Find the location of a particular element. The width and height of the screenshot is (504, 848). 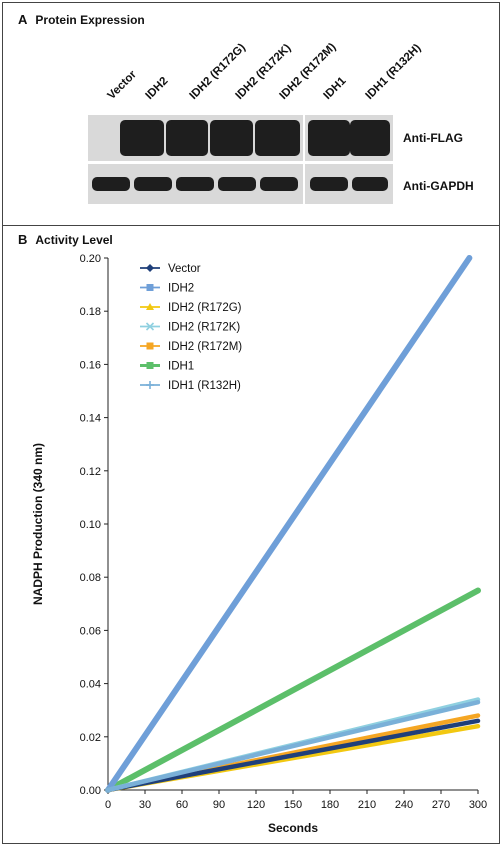

y-tick-label: 0.18 is located at coordinates (90, 312).